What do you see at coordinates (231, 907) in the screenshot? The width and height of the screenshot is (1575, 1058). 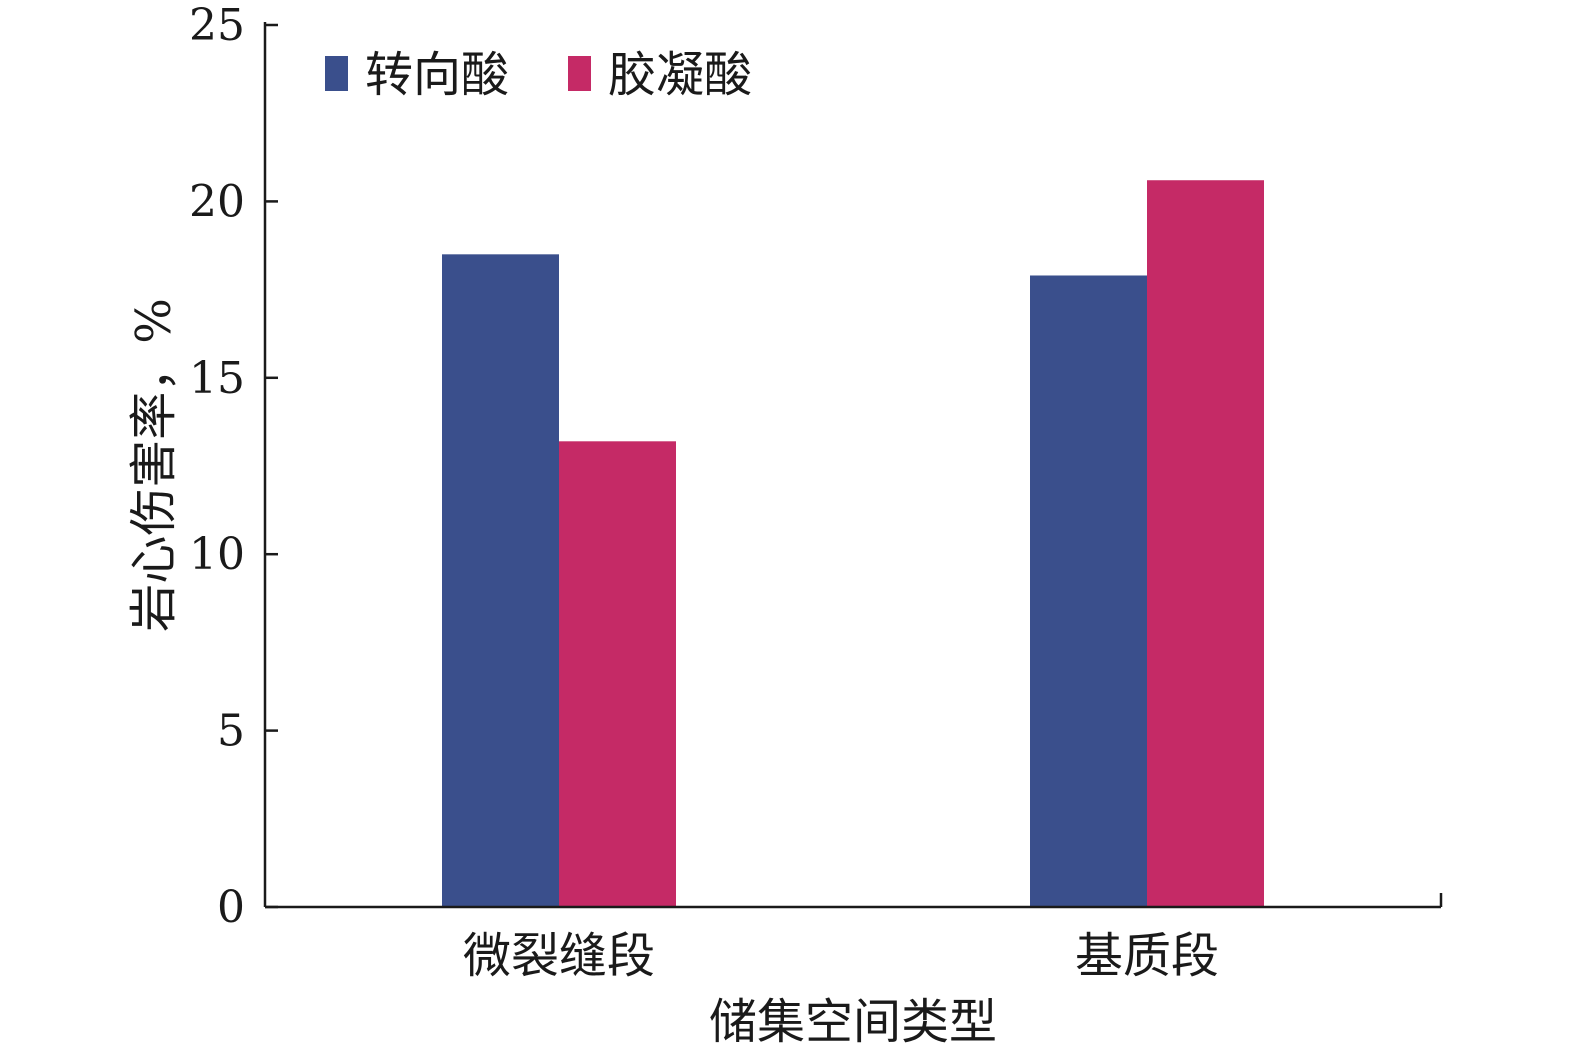 I see `y-tick-label: 0` at bounding box center [231, 907].